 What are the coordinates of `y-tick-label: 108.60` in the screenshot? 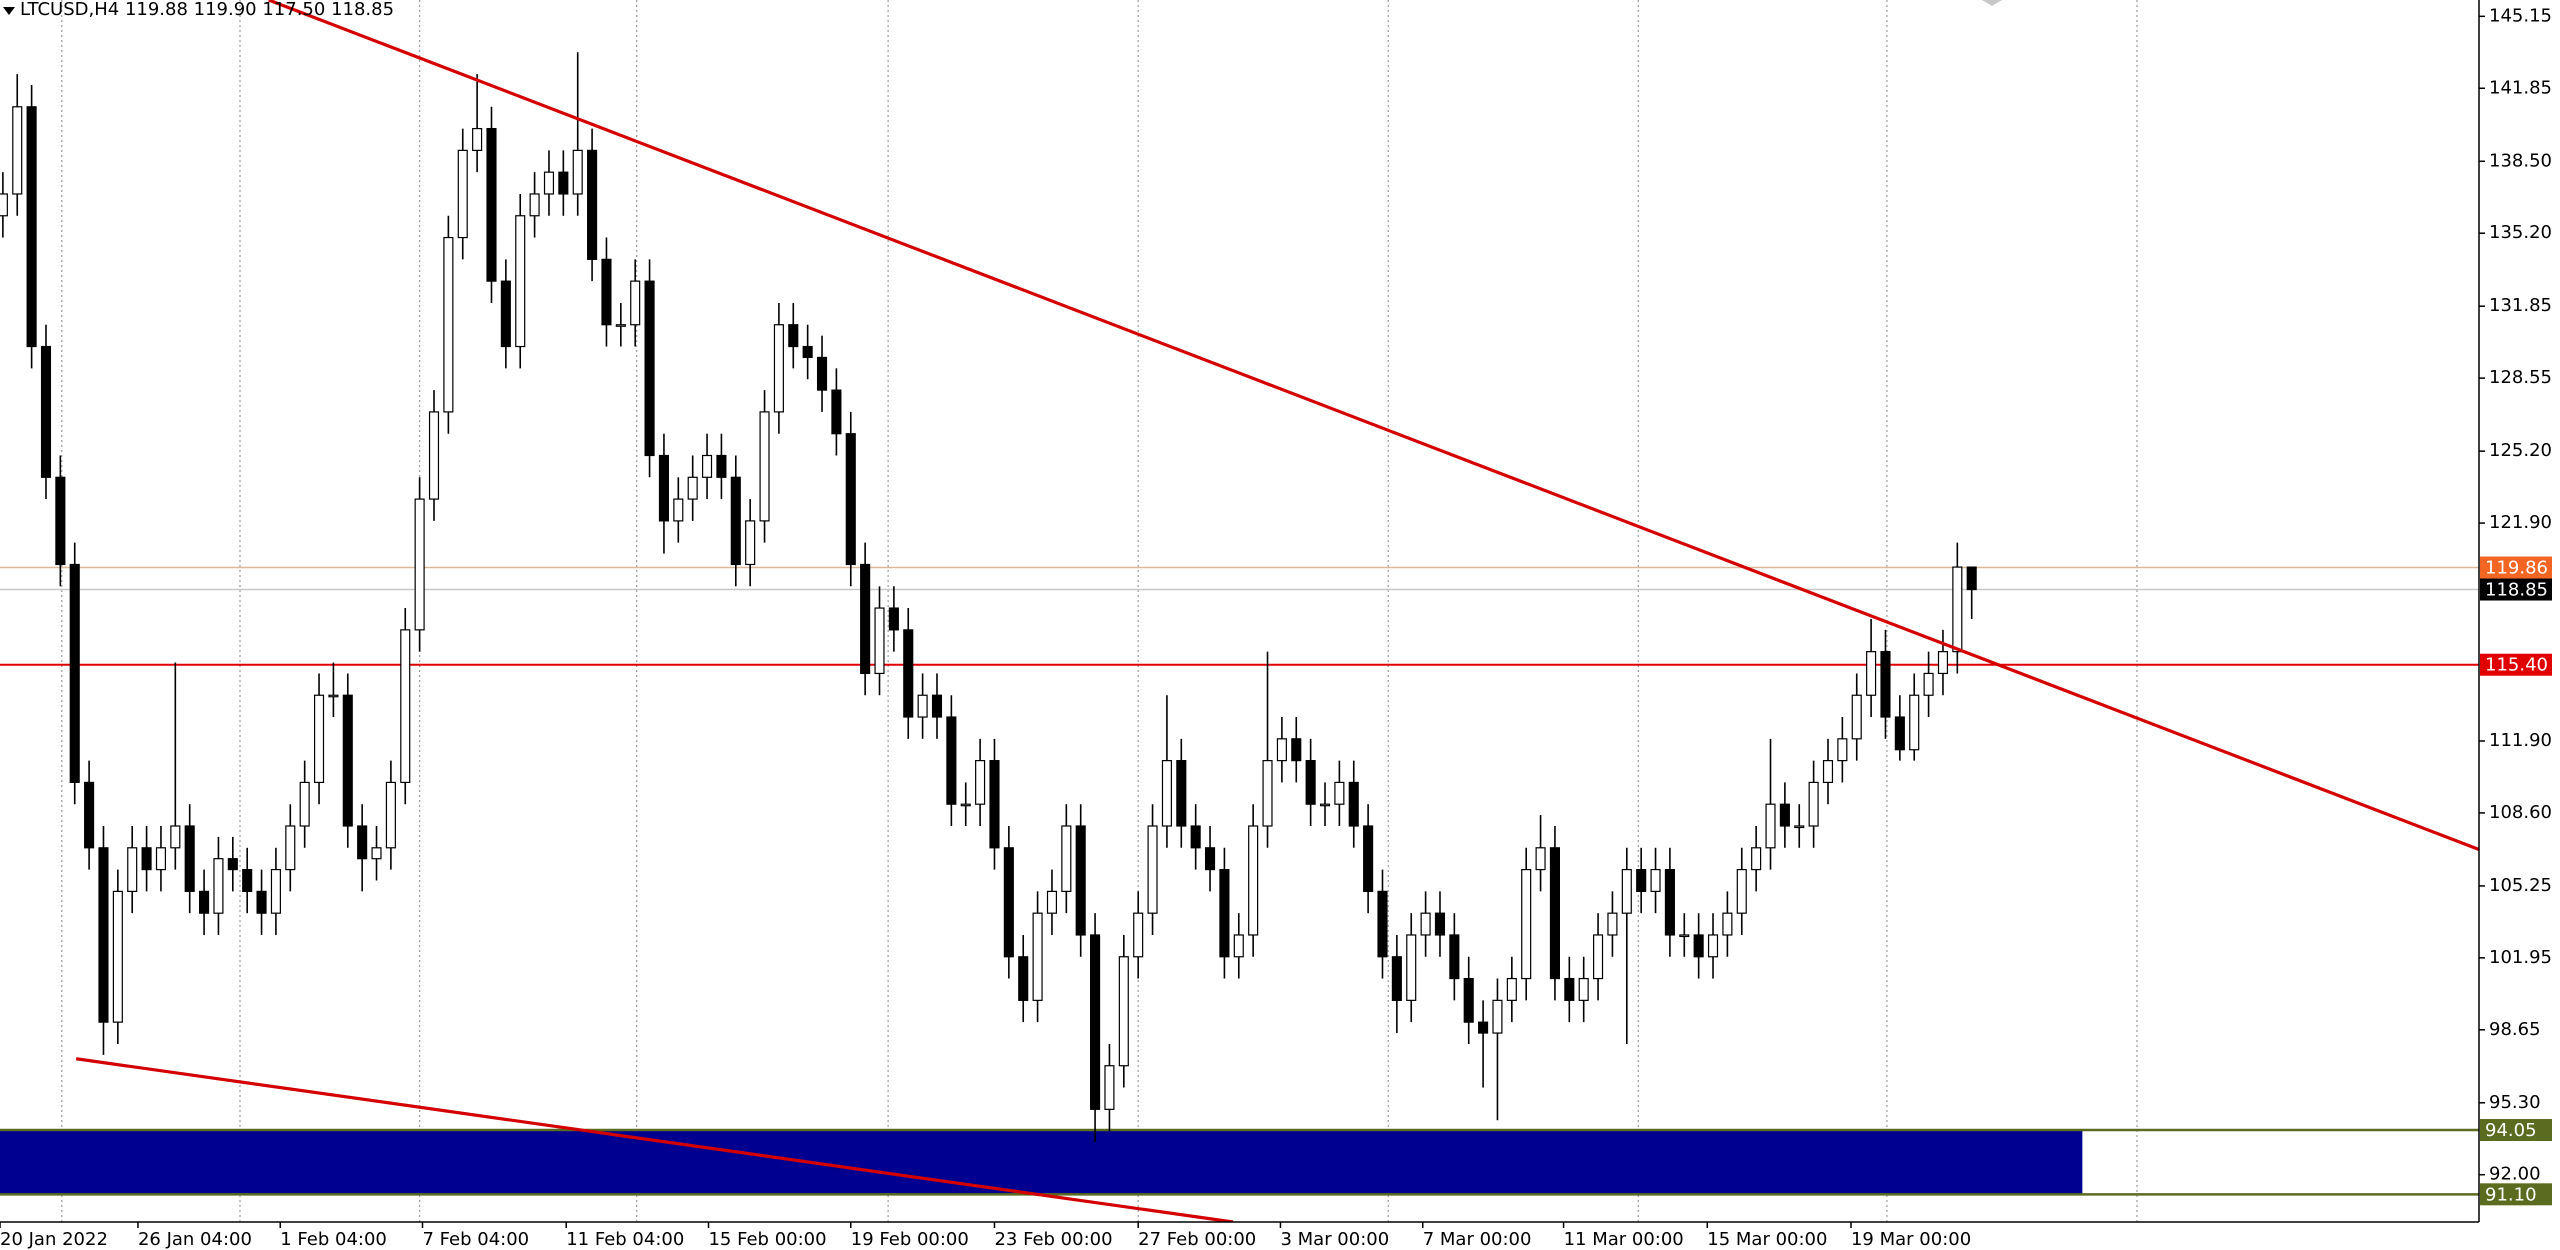 It's located at (2520, 812).